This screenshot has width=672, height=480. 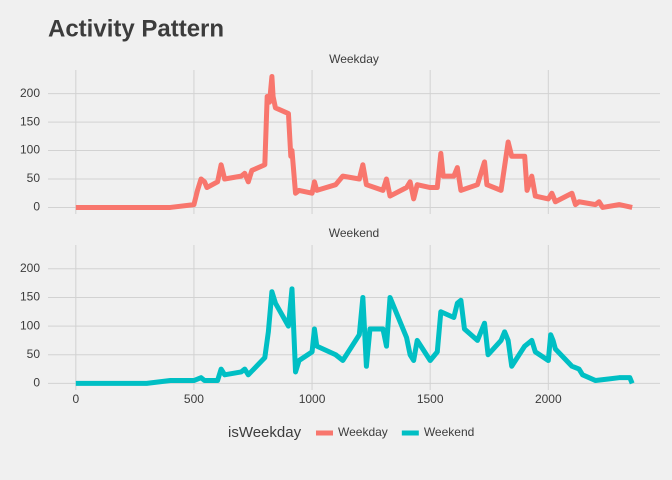 What do you see at coordinates (265, 432) in the screenshot?
I see `legend-title: isWeekday` at bounding box center [265, 432].